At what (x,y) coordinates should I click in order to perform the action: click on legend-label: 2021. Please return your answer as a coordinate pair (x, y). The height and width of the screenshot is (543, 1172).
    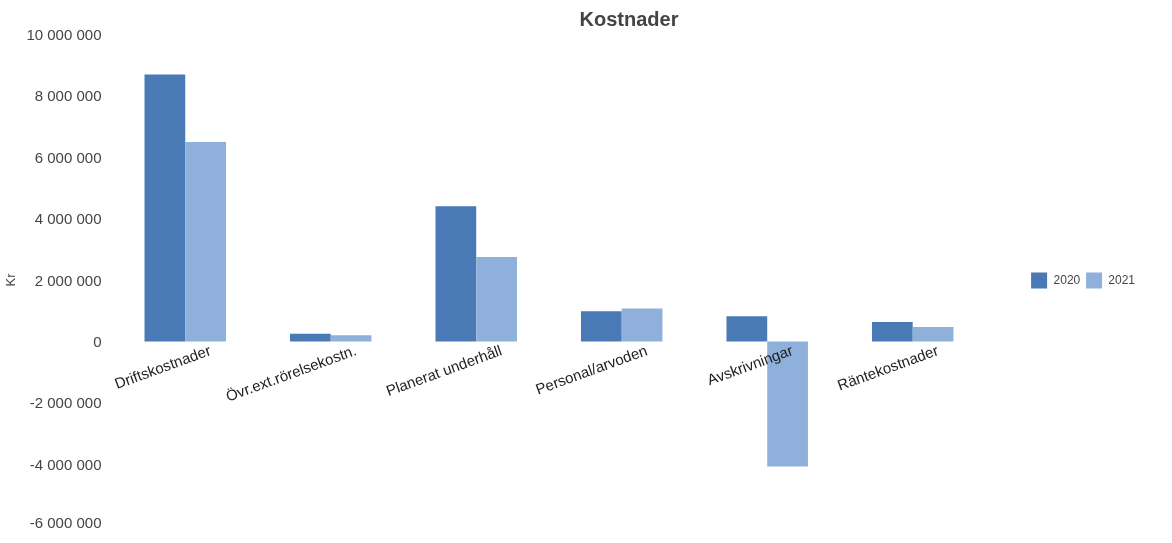
    Looking at the image, I should click on (1121, 279).